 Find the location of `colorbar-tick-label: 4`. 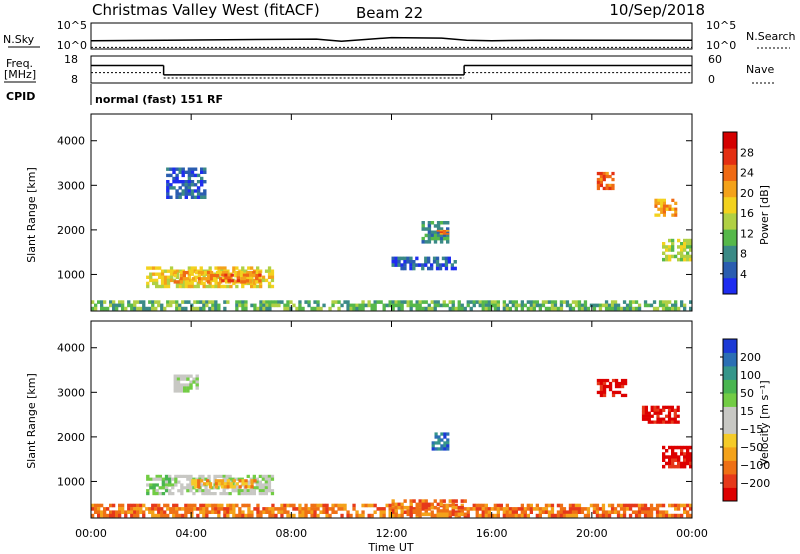

colorbar-tick-label: 4 is located at coordinates (743, 274).